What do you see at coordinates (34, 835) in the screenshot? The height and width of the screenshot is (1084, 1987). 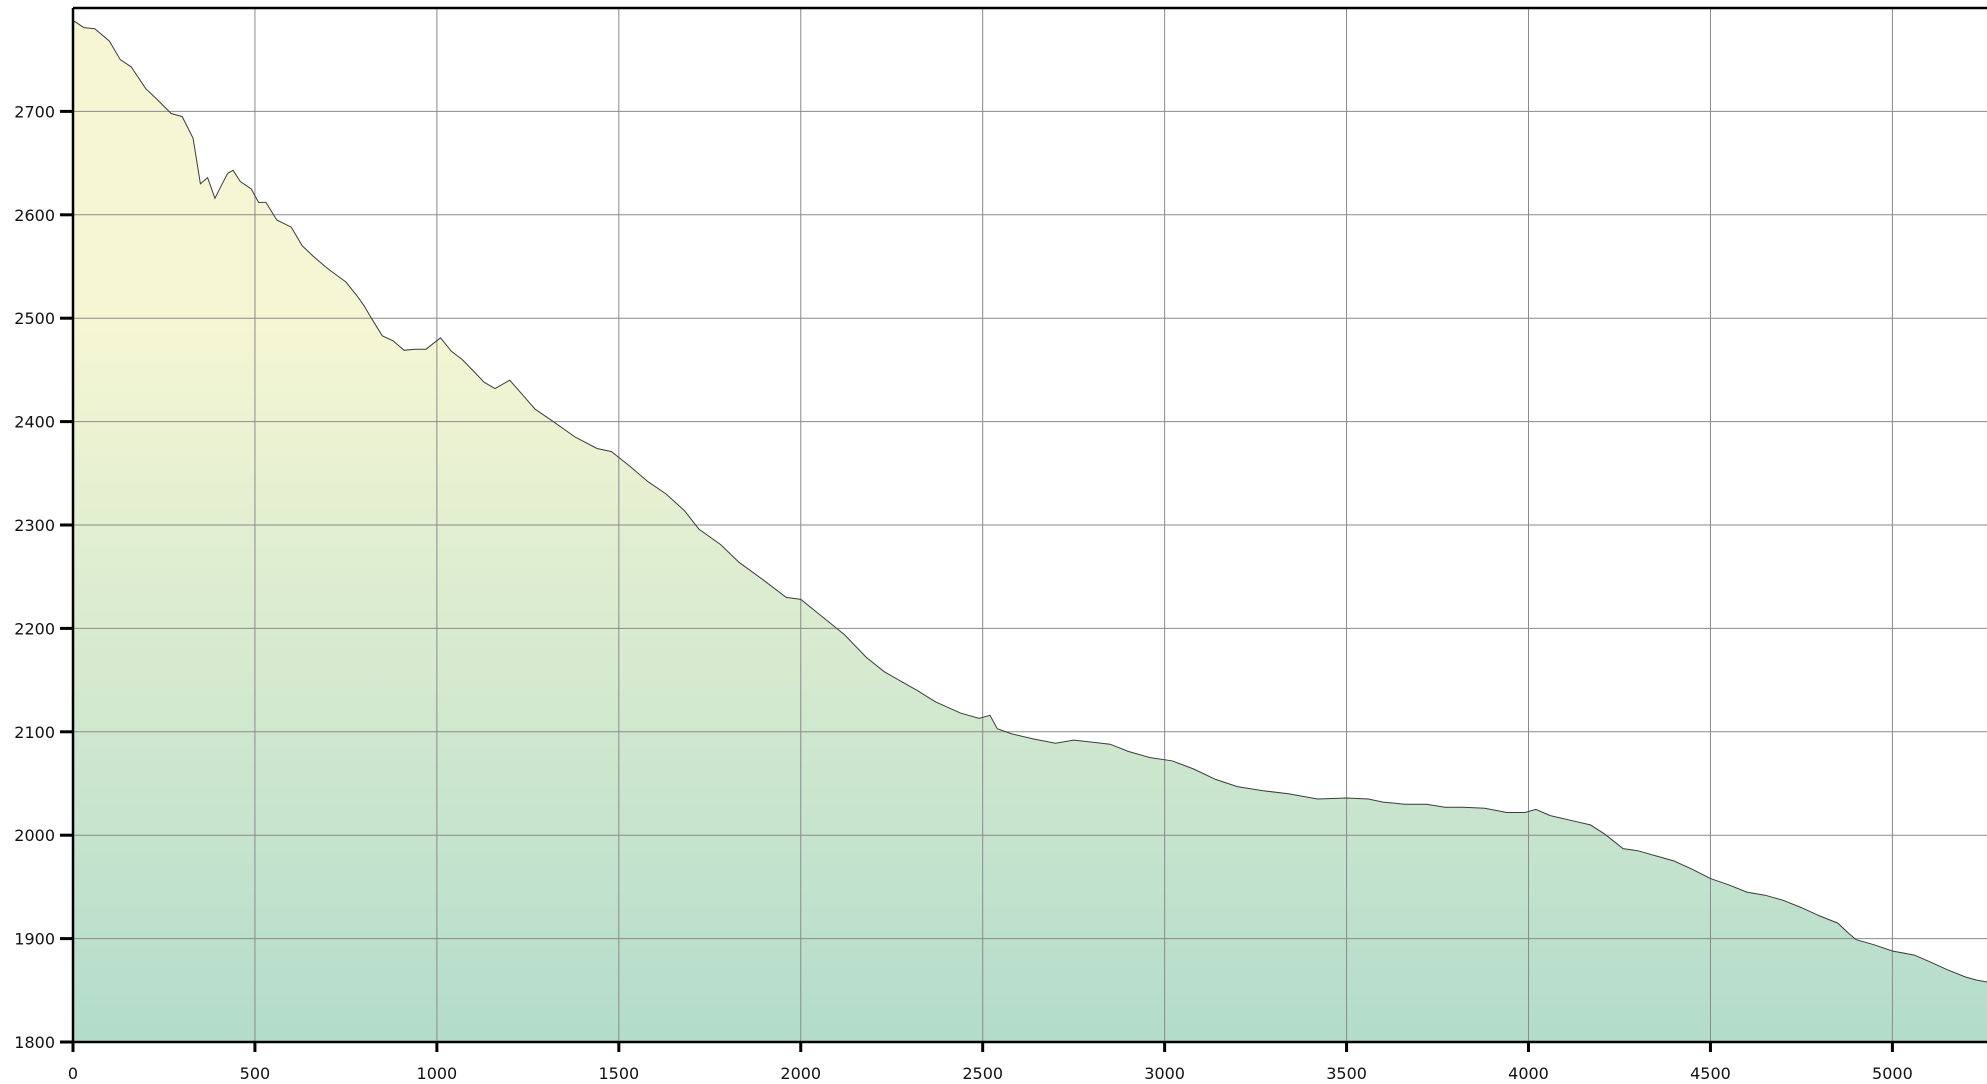 I see `y-tick-label: 2000` at bounding box center [34, 835].